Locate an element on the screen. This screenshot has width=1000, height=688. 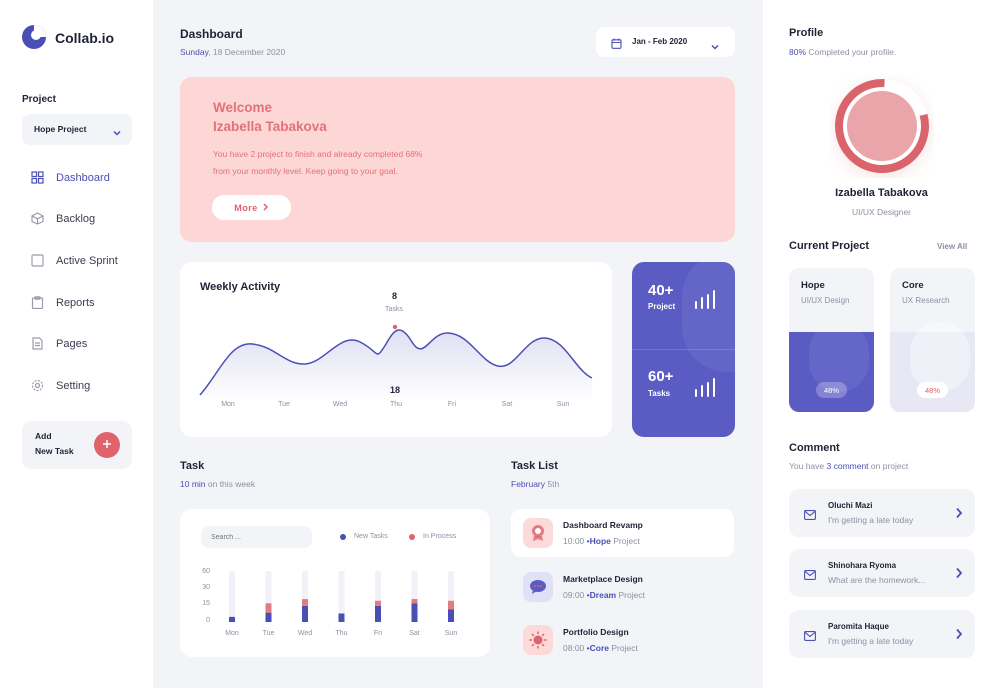
weekly-activity-title: Weekly Activity is located at coordinates (240, 287).